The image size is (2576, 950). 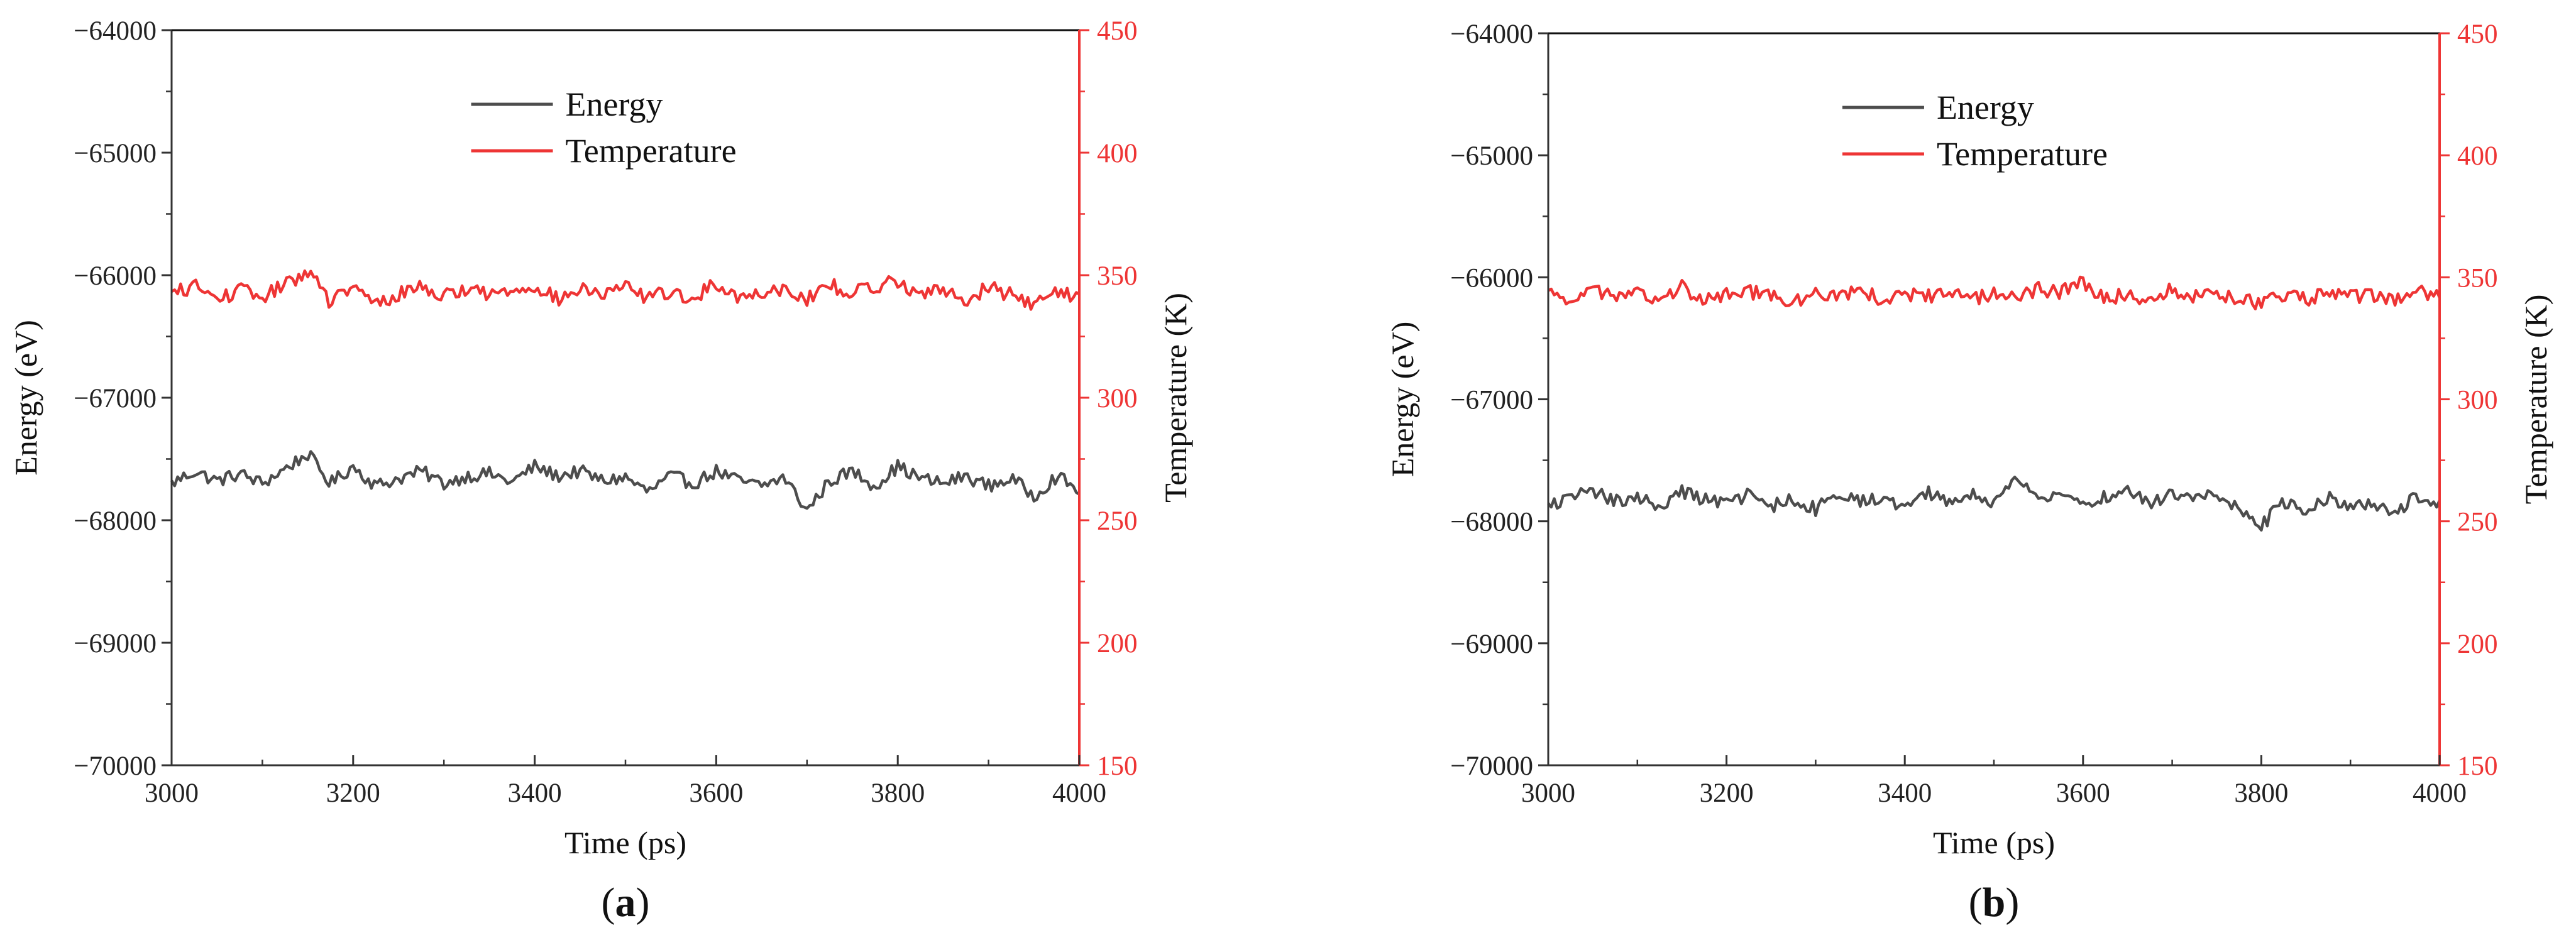 What do you see at coordinates (1905, 793) in the screenshot?
I see `x-tick-label-b: 3400` at bounding box center [1905, 793].